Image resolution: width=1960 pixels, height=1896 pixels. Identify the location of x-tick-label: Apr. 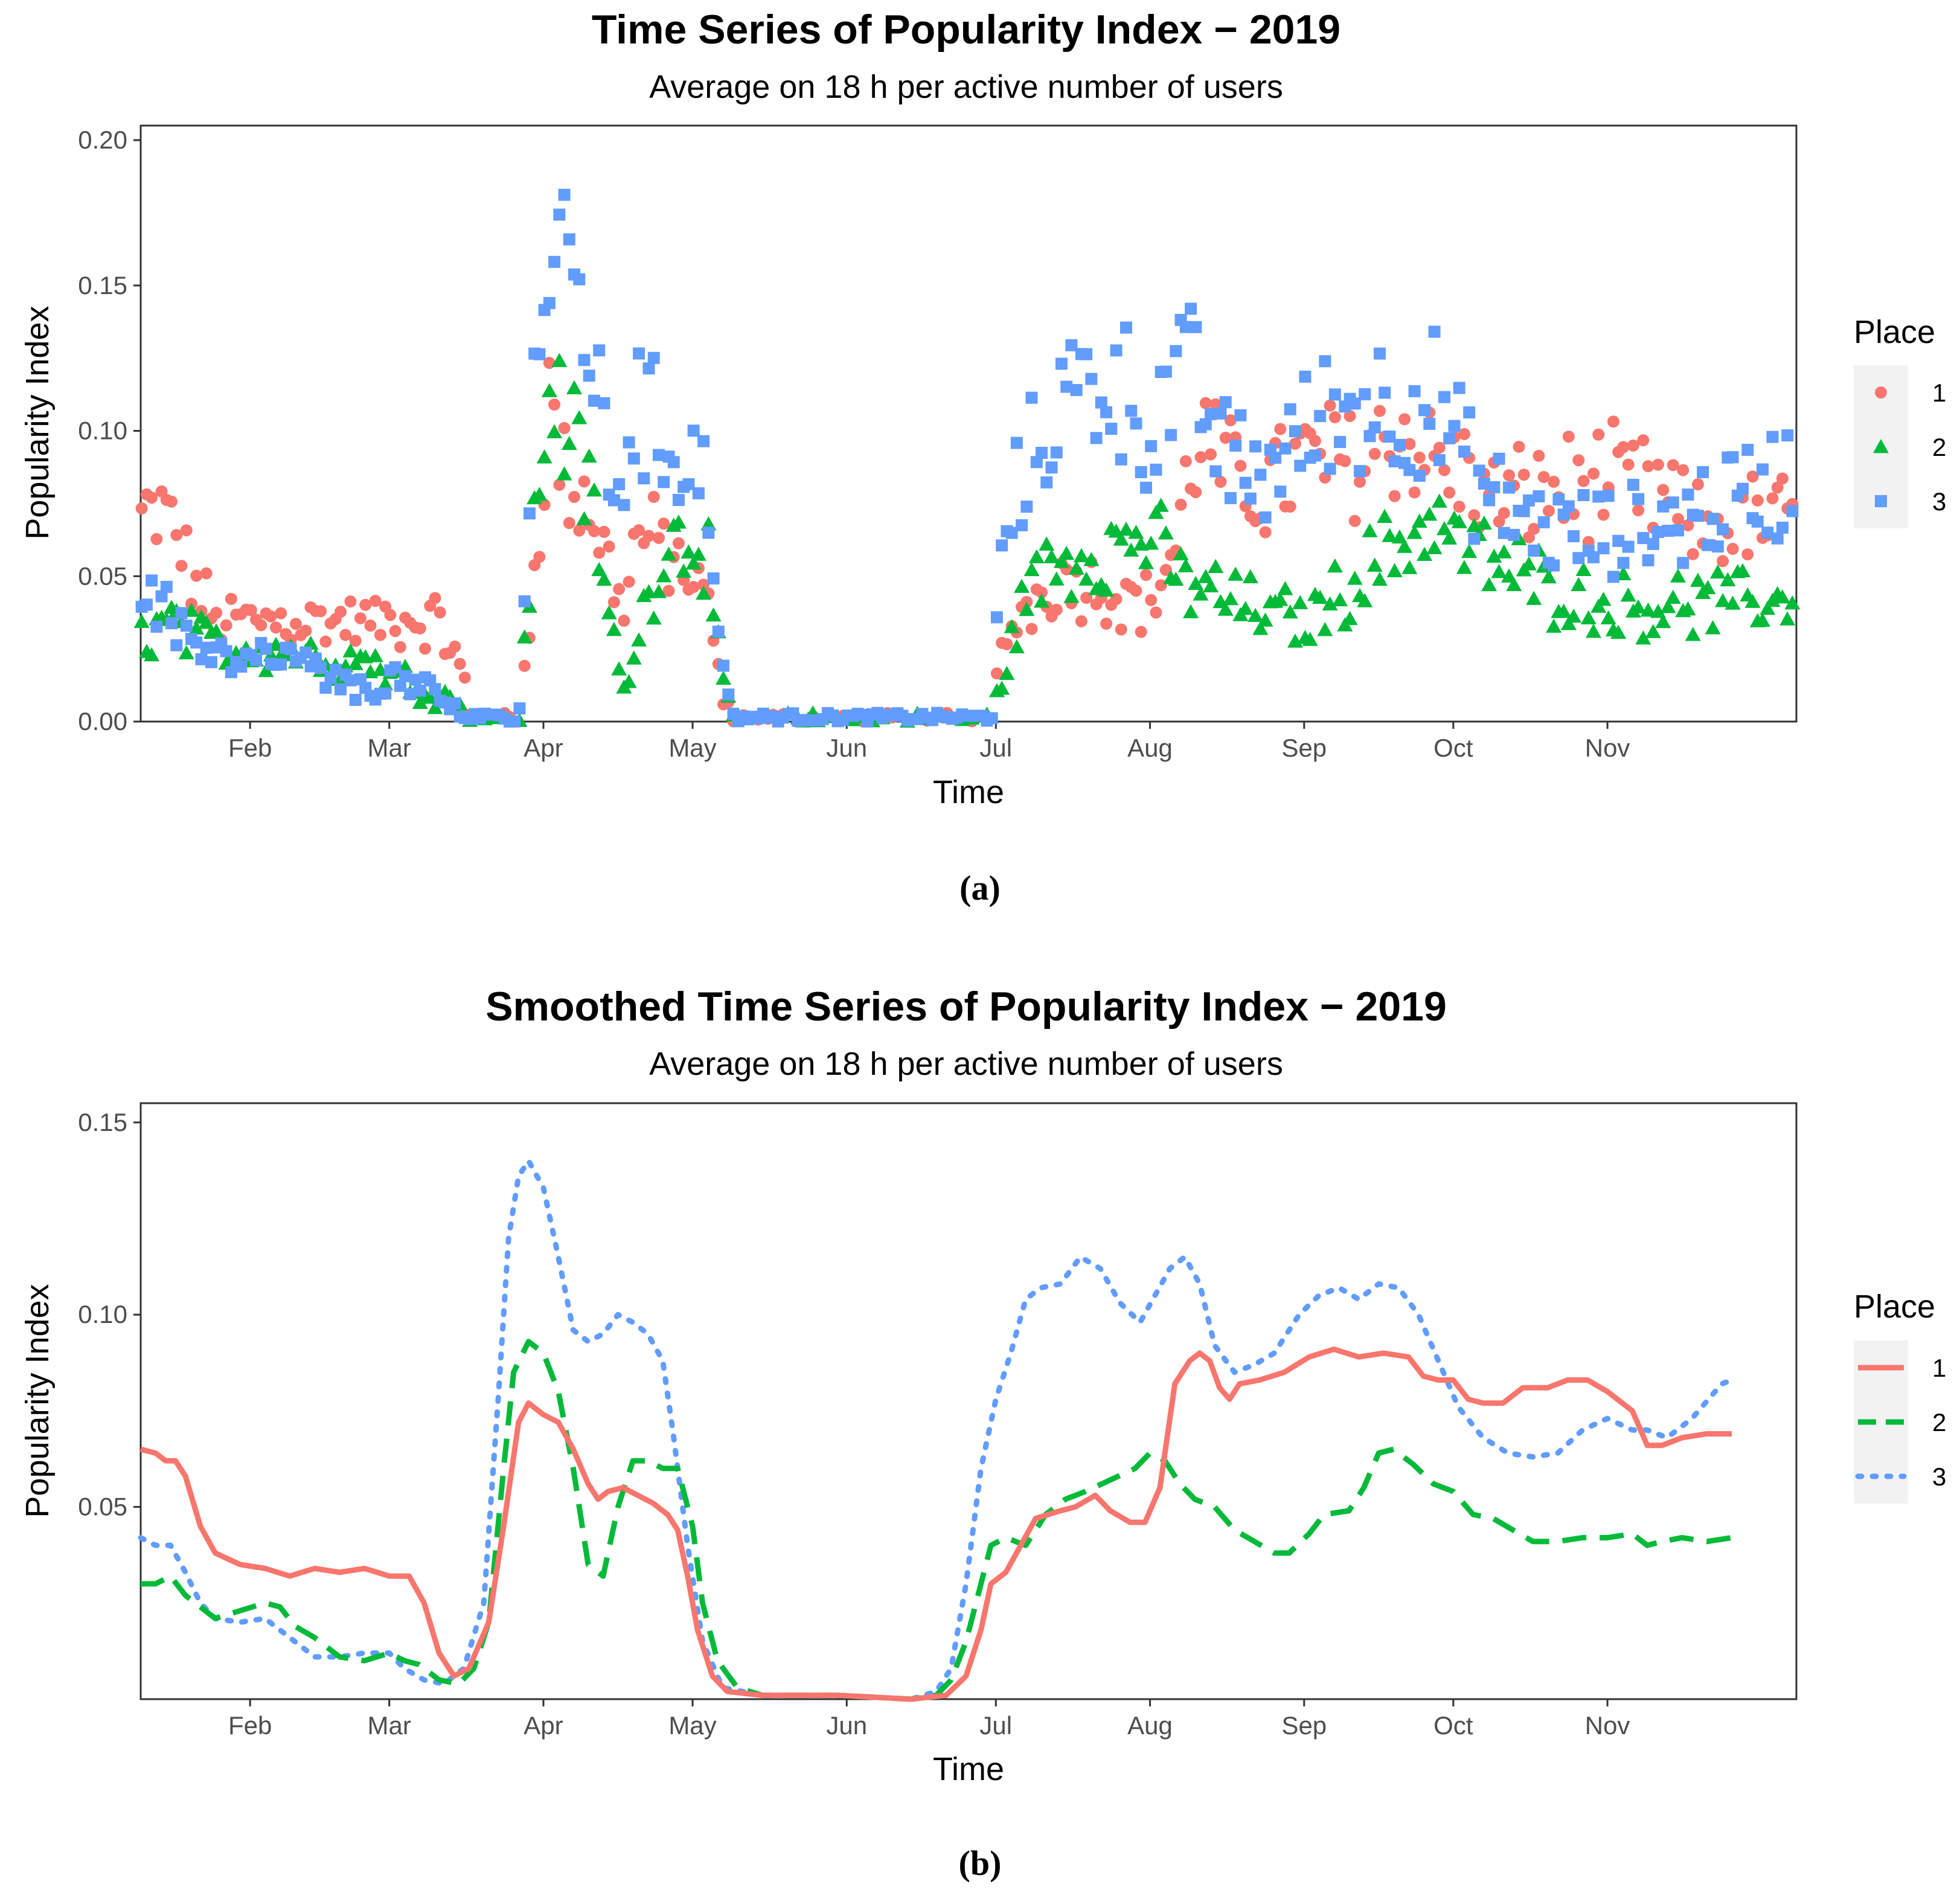
(543, 1726).